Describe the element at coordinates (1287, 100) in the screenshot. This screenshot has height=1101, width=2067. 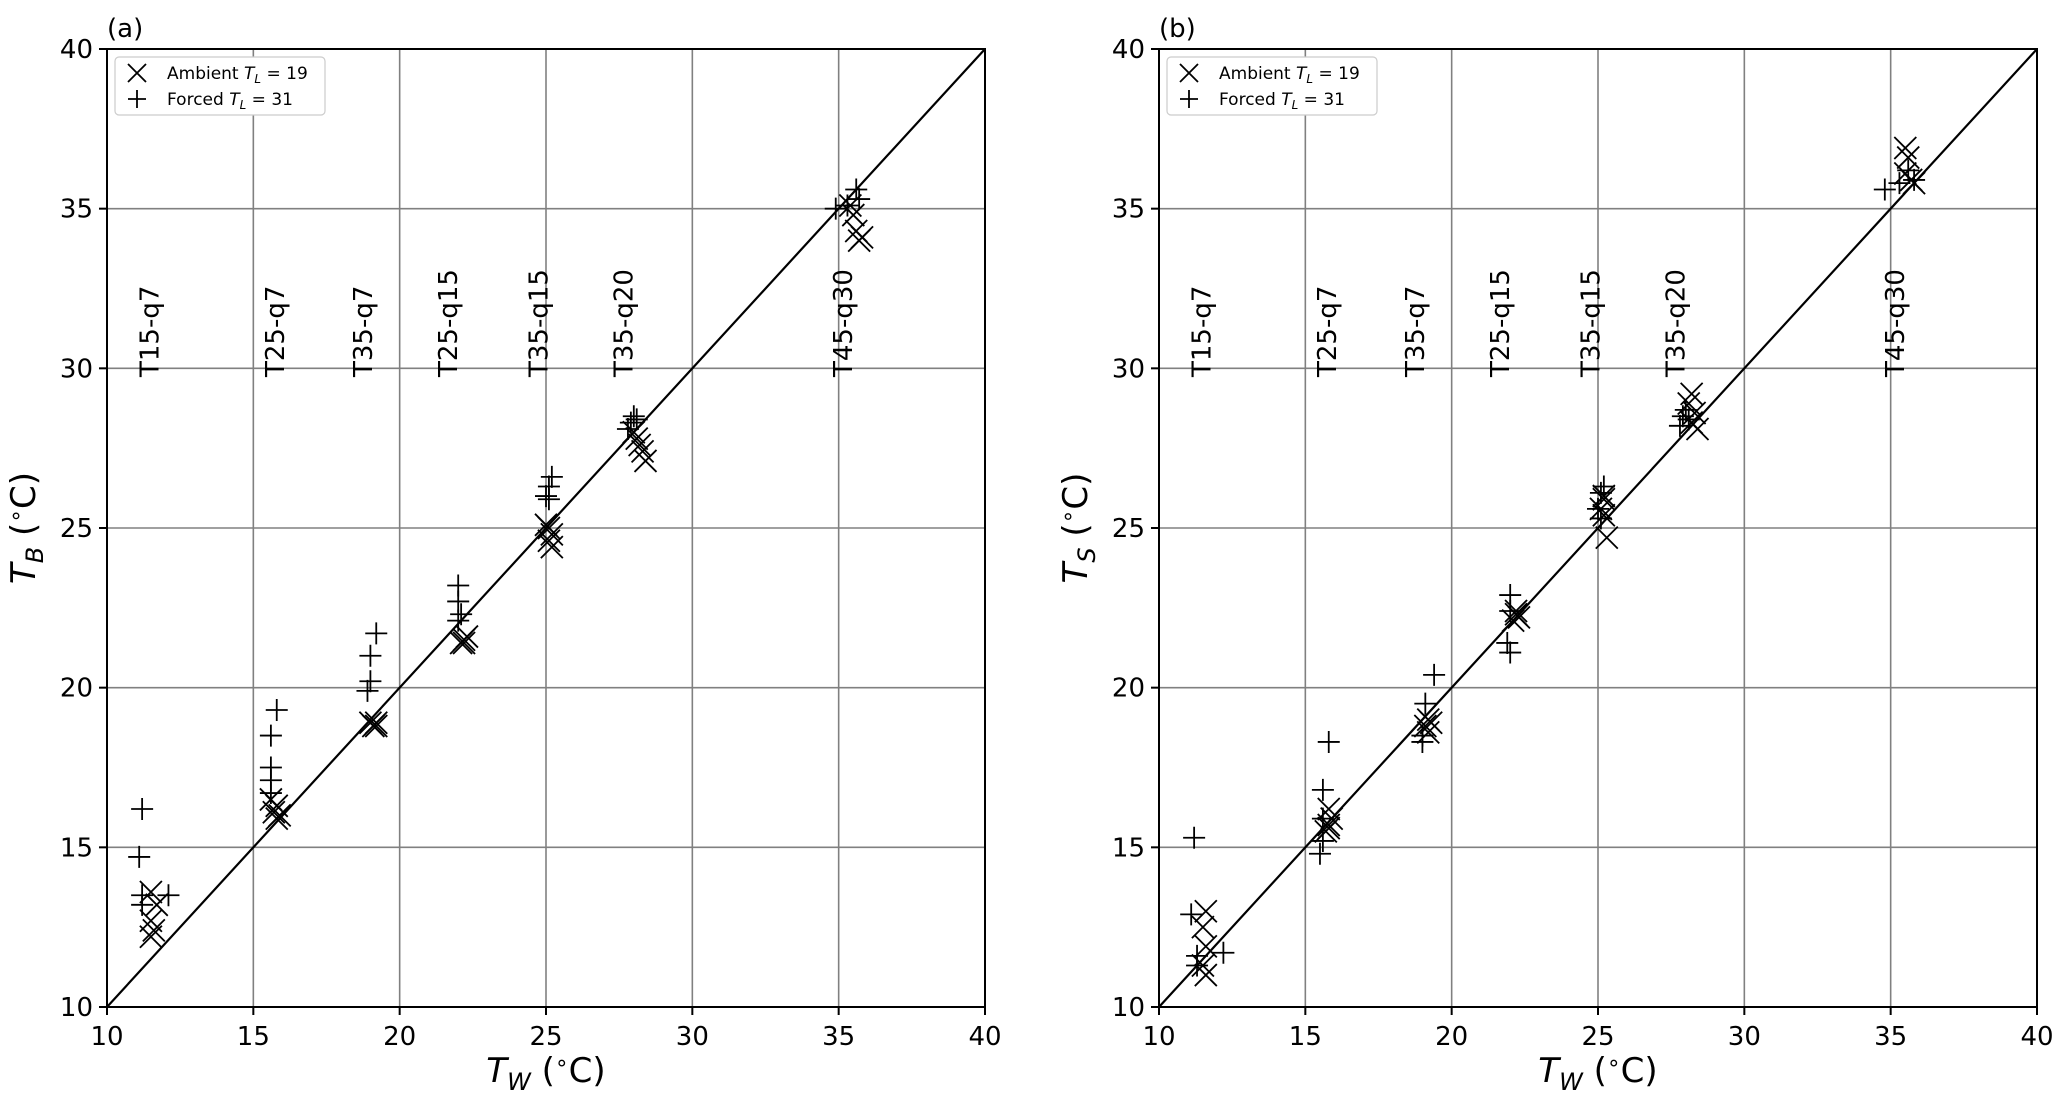
I see `legend-var: T` at that location.